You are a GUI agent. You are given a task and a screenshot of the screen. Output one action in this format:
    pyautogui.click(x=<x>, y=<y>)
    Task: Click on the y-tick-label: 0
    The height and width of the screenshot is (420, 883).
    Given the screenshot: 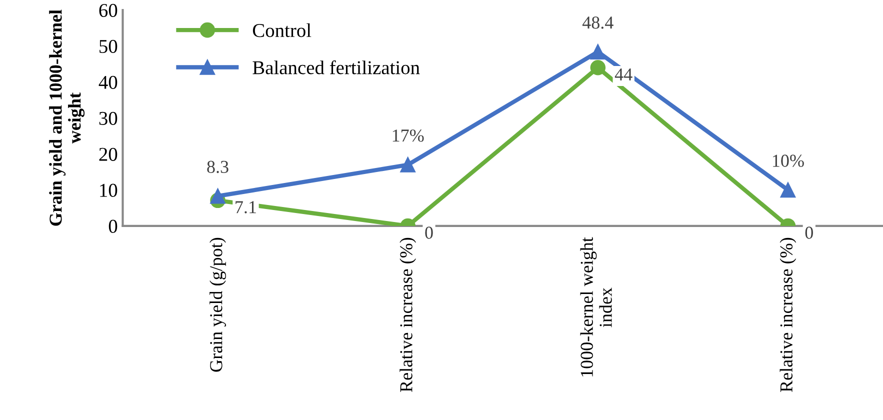 What is the action you would take?
    pyautogui.click(x=113, y=226)
    